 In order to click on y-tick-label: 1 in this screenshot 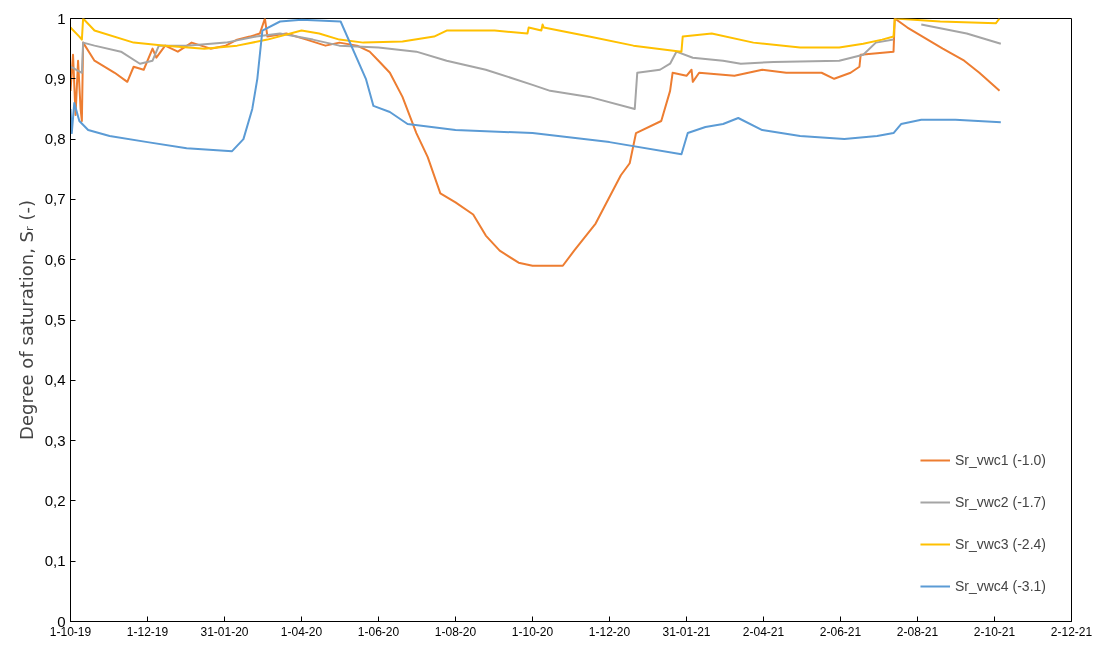, I will do `click(61, 18)`.